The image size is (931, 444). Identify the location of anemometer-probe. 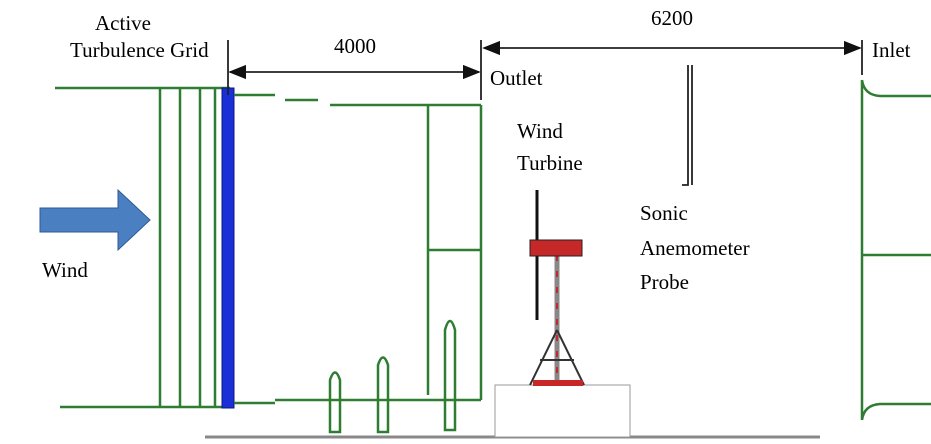
(687, 125).